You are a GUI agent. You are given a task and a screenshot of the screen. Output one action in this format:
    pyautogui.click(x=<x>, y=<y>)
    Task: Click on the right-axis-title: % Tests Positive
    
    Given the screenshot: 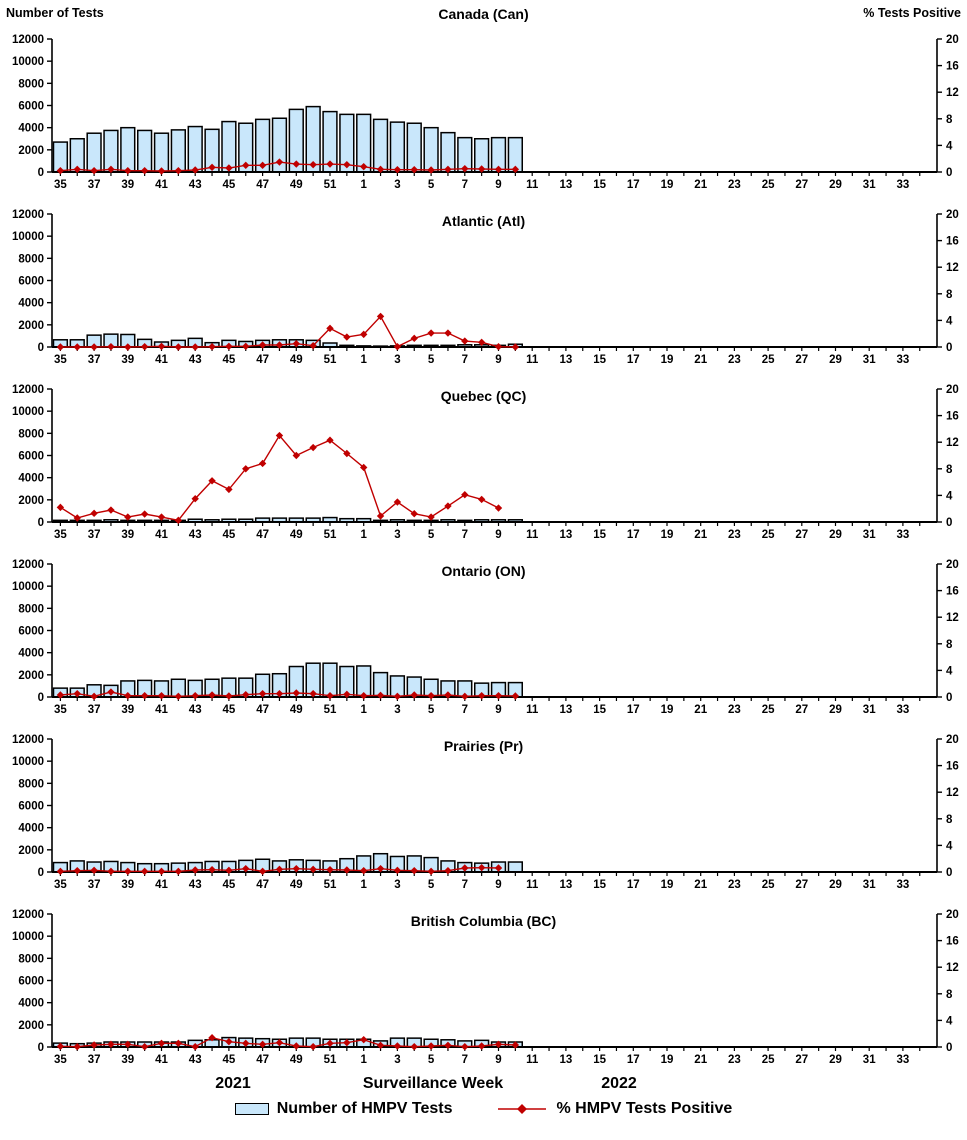 What is the action you would take?
    pyautogui.click(x=912, y=13)
    